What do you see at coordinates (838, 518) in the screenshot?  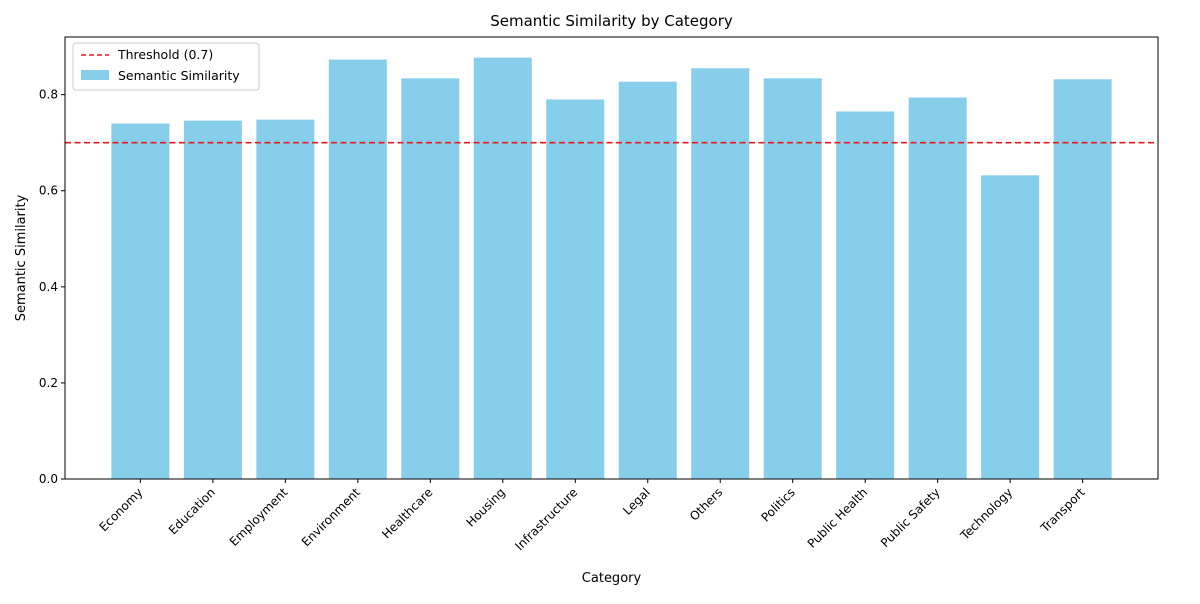 I see `x-tick-label: Public Health` at bounding box center [838, 518].